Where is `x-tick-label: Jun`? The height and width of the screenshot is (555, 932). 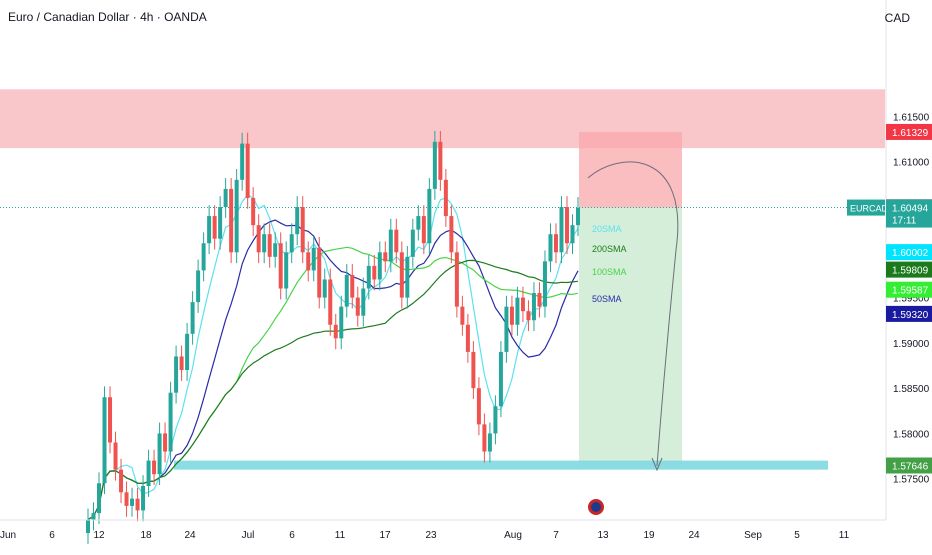
x-tick-label: Jun is located at coordinates (8, 535).